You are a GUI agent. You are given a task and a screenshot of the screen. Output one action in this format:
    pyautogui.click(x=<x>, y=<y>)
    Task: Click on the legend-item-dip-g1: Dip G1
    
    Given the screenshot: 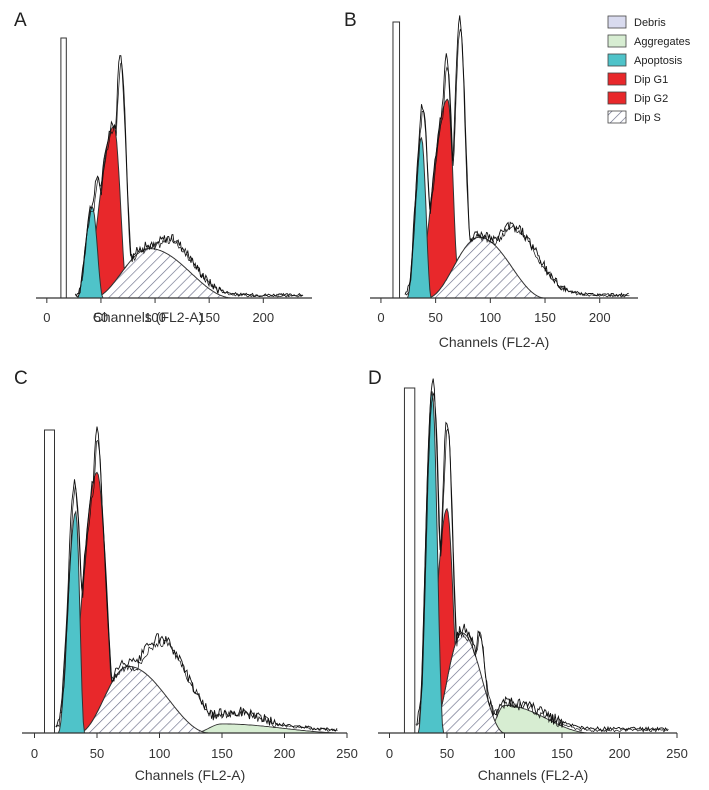 What is the action you would take?
    pyautogui.click(x=637, y=79)
    